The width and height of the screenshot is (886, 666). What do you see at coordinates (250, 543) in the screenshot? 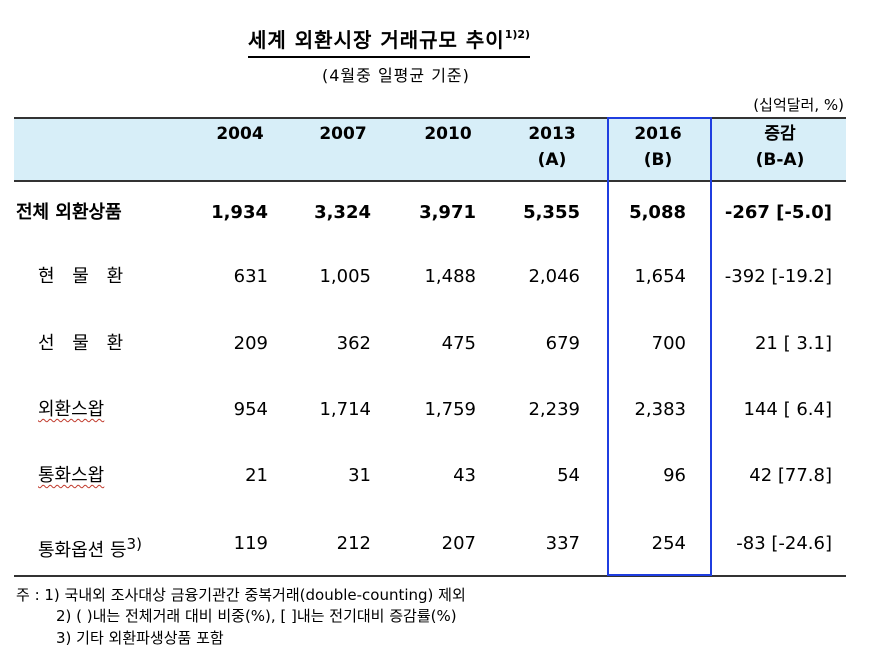
I see `cell-options-2004: 119` at bounding box center [250, 543].